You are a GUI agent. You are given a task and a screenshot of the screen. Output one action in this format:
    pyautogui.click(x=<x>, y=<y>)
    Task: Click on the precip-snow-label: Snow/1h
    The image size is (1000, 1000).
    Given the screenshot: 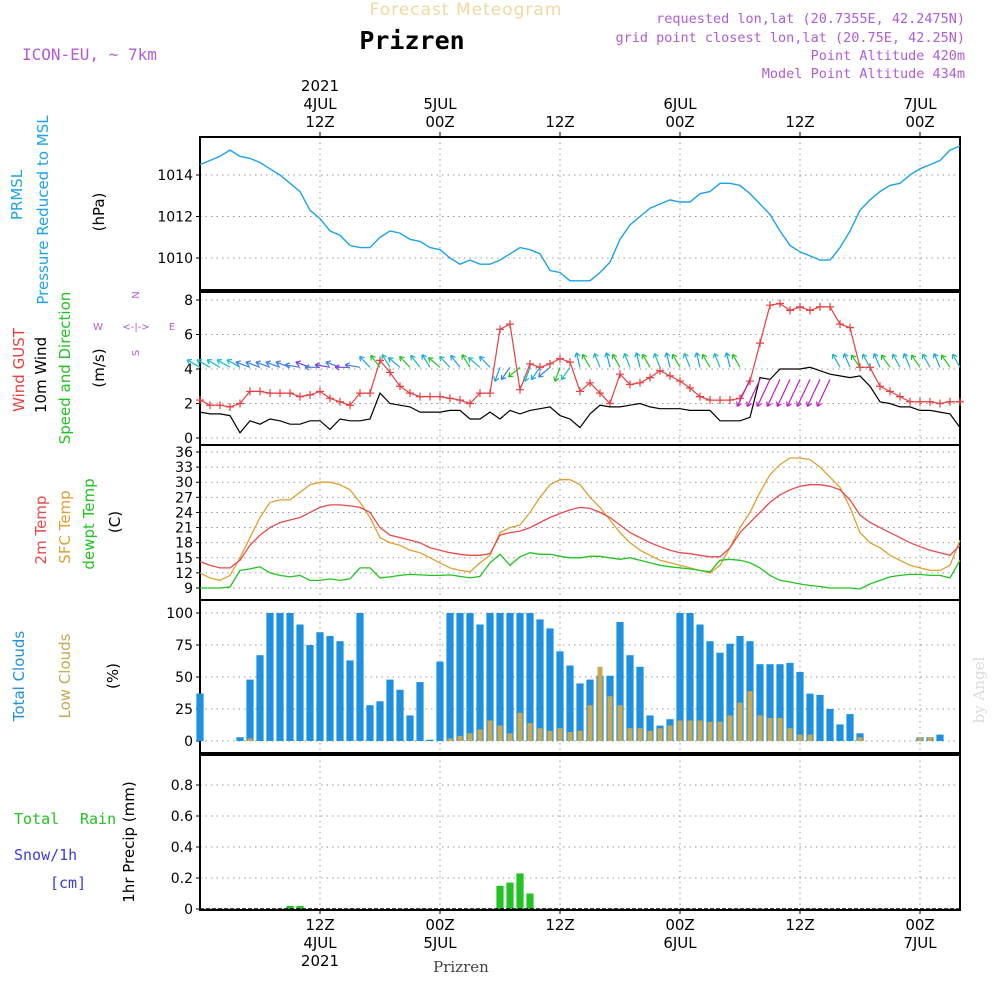 What is the action you would take?
    pyautogui.click(x=45, y=855)
    